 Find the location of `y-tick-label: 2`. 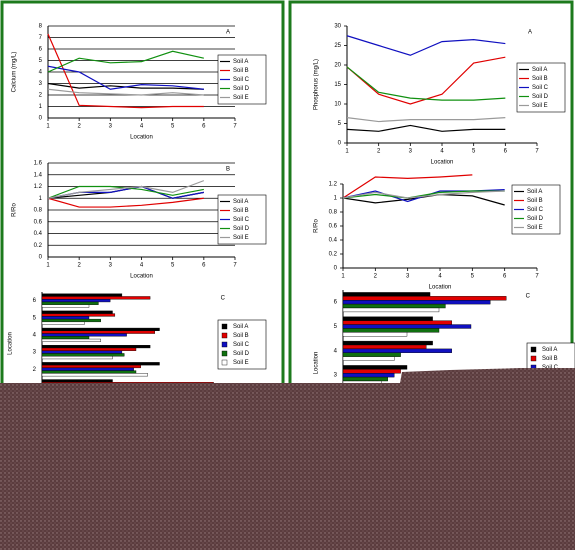

y-tick-label: 2 is located at coordinates (35, 370).